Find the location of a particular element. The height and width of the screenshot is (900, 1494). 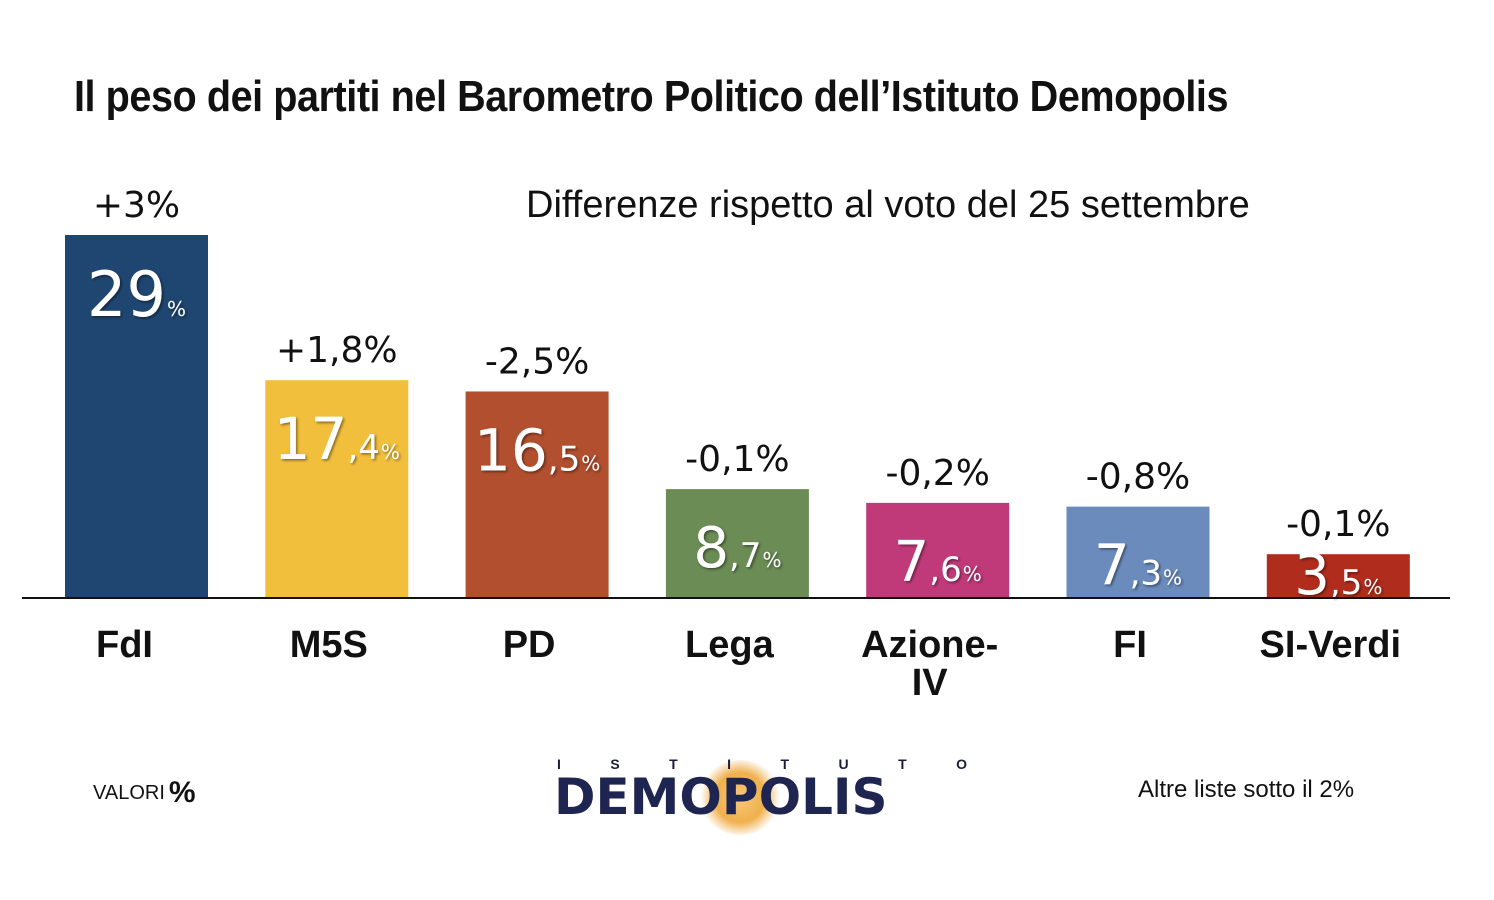

value-decimal: ,4 is located at coordinates (363, 448).